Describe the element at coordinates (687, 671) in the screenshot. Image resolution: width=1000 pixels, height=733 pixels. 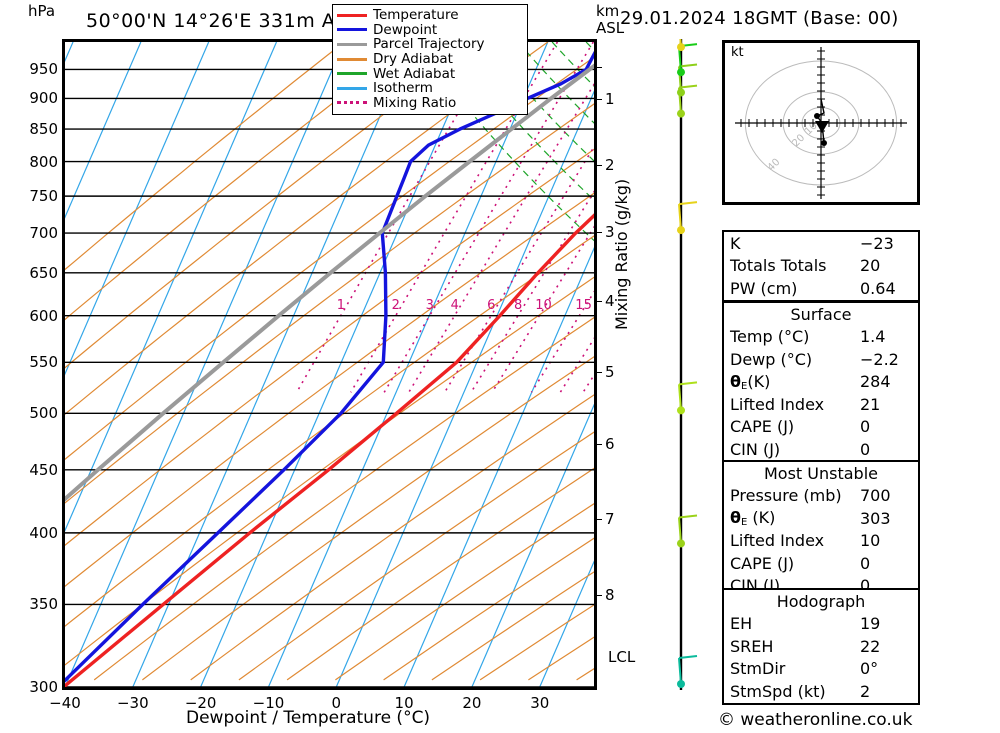
I see `wind-barb` at that location.